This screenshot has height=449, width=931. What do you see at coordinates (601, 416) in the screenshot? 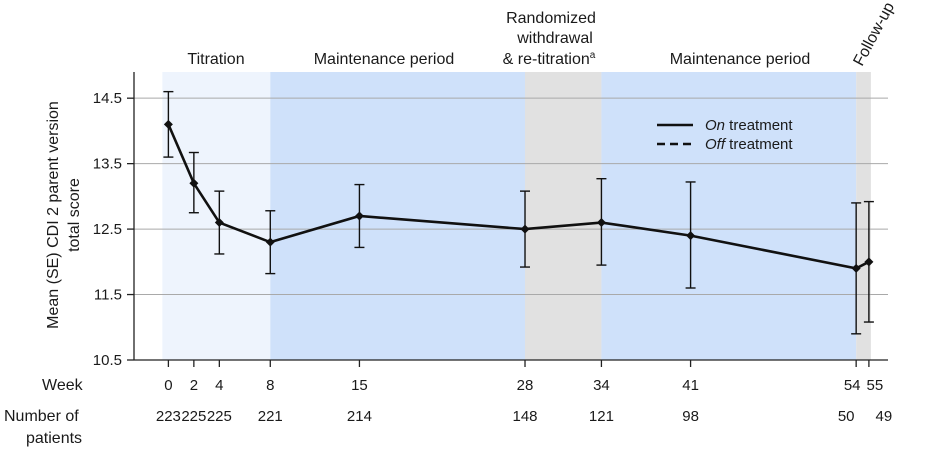
I see `patient-count: 121` at bounding box center [601, 416].